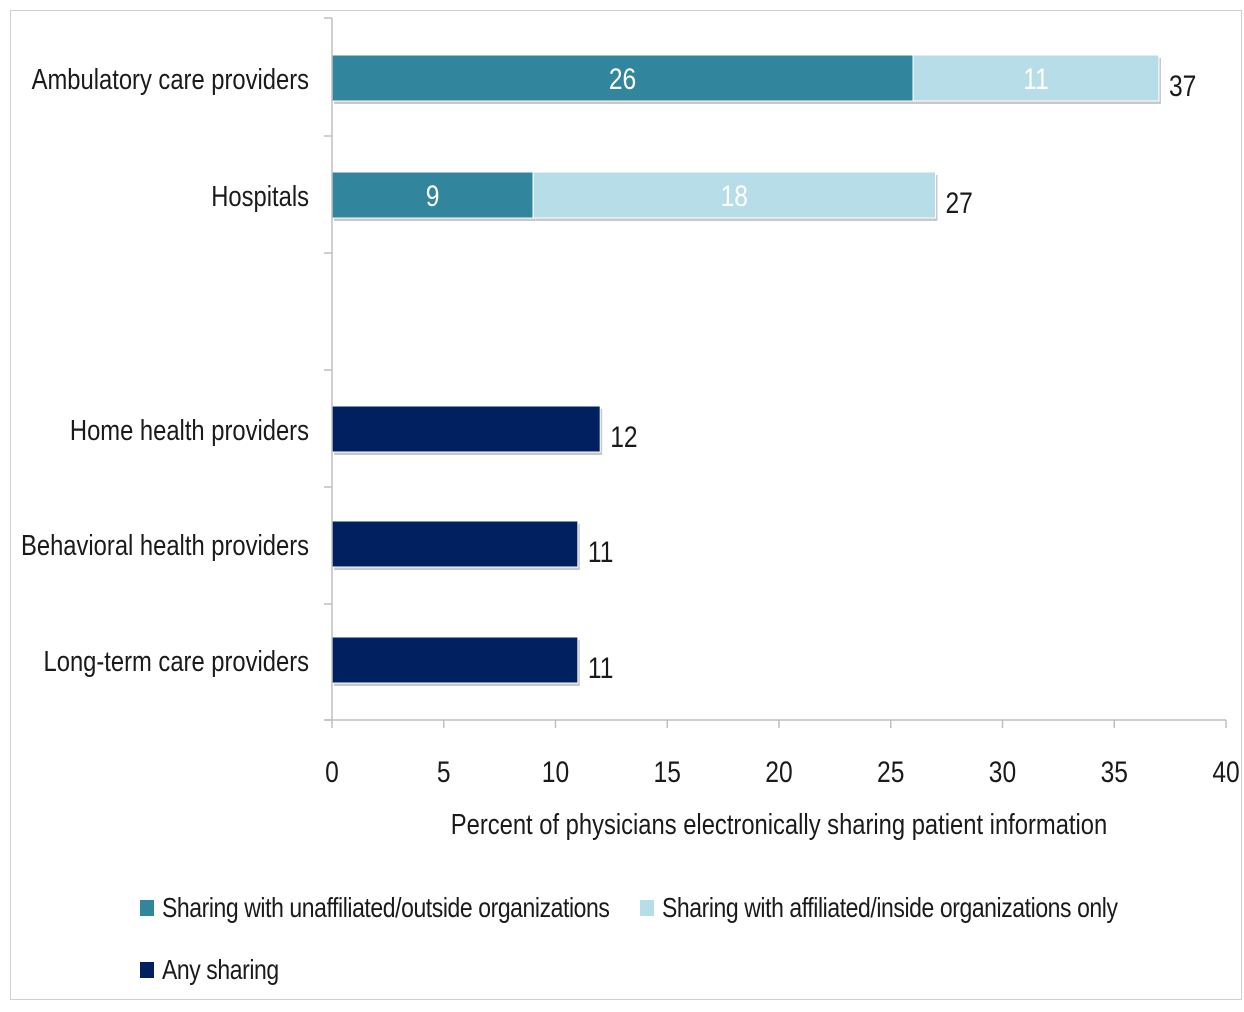 This screenshot has height=1012, width=1244. What do you see at coordinates (147, 908) in the screenshot?
I see `legend-swatch-unaffiliated` at bounding box center [147, 908].